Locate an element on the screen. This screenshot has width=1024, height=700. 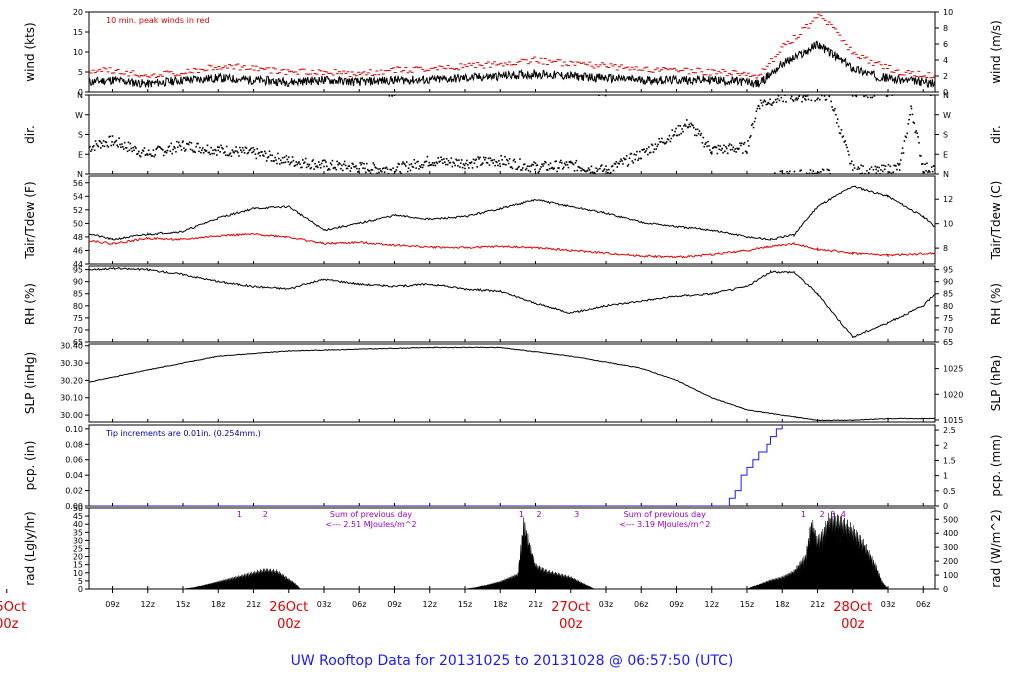
ytick-label-left-rad: 50 is located at coordinates (78, 508).